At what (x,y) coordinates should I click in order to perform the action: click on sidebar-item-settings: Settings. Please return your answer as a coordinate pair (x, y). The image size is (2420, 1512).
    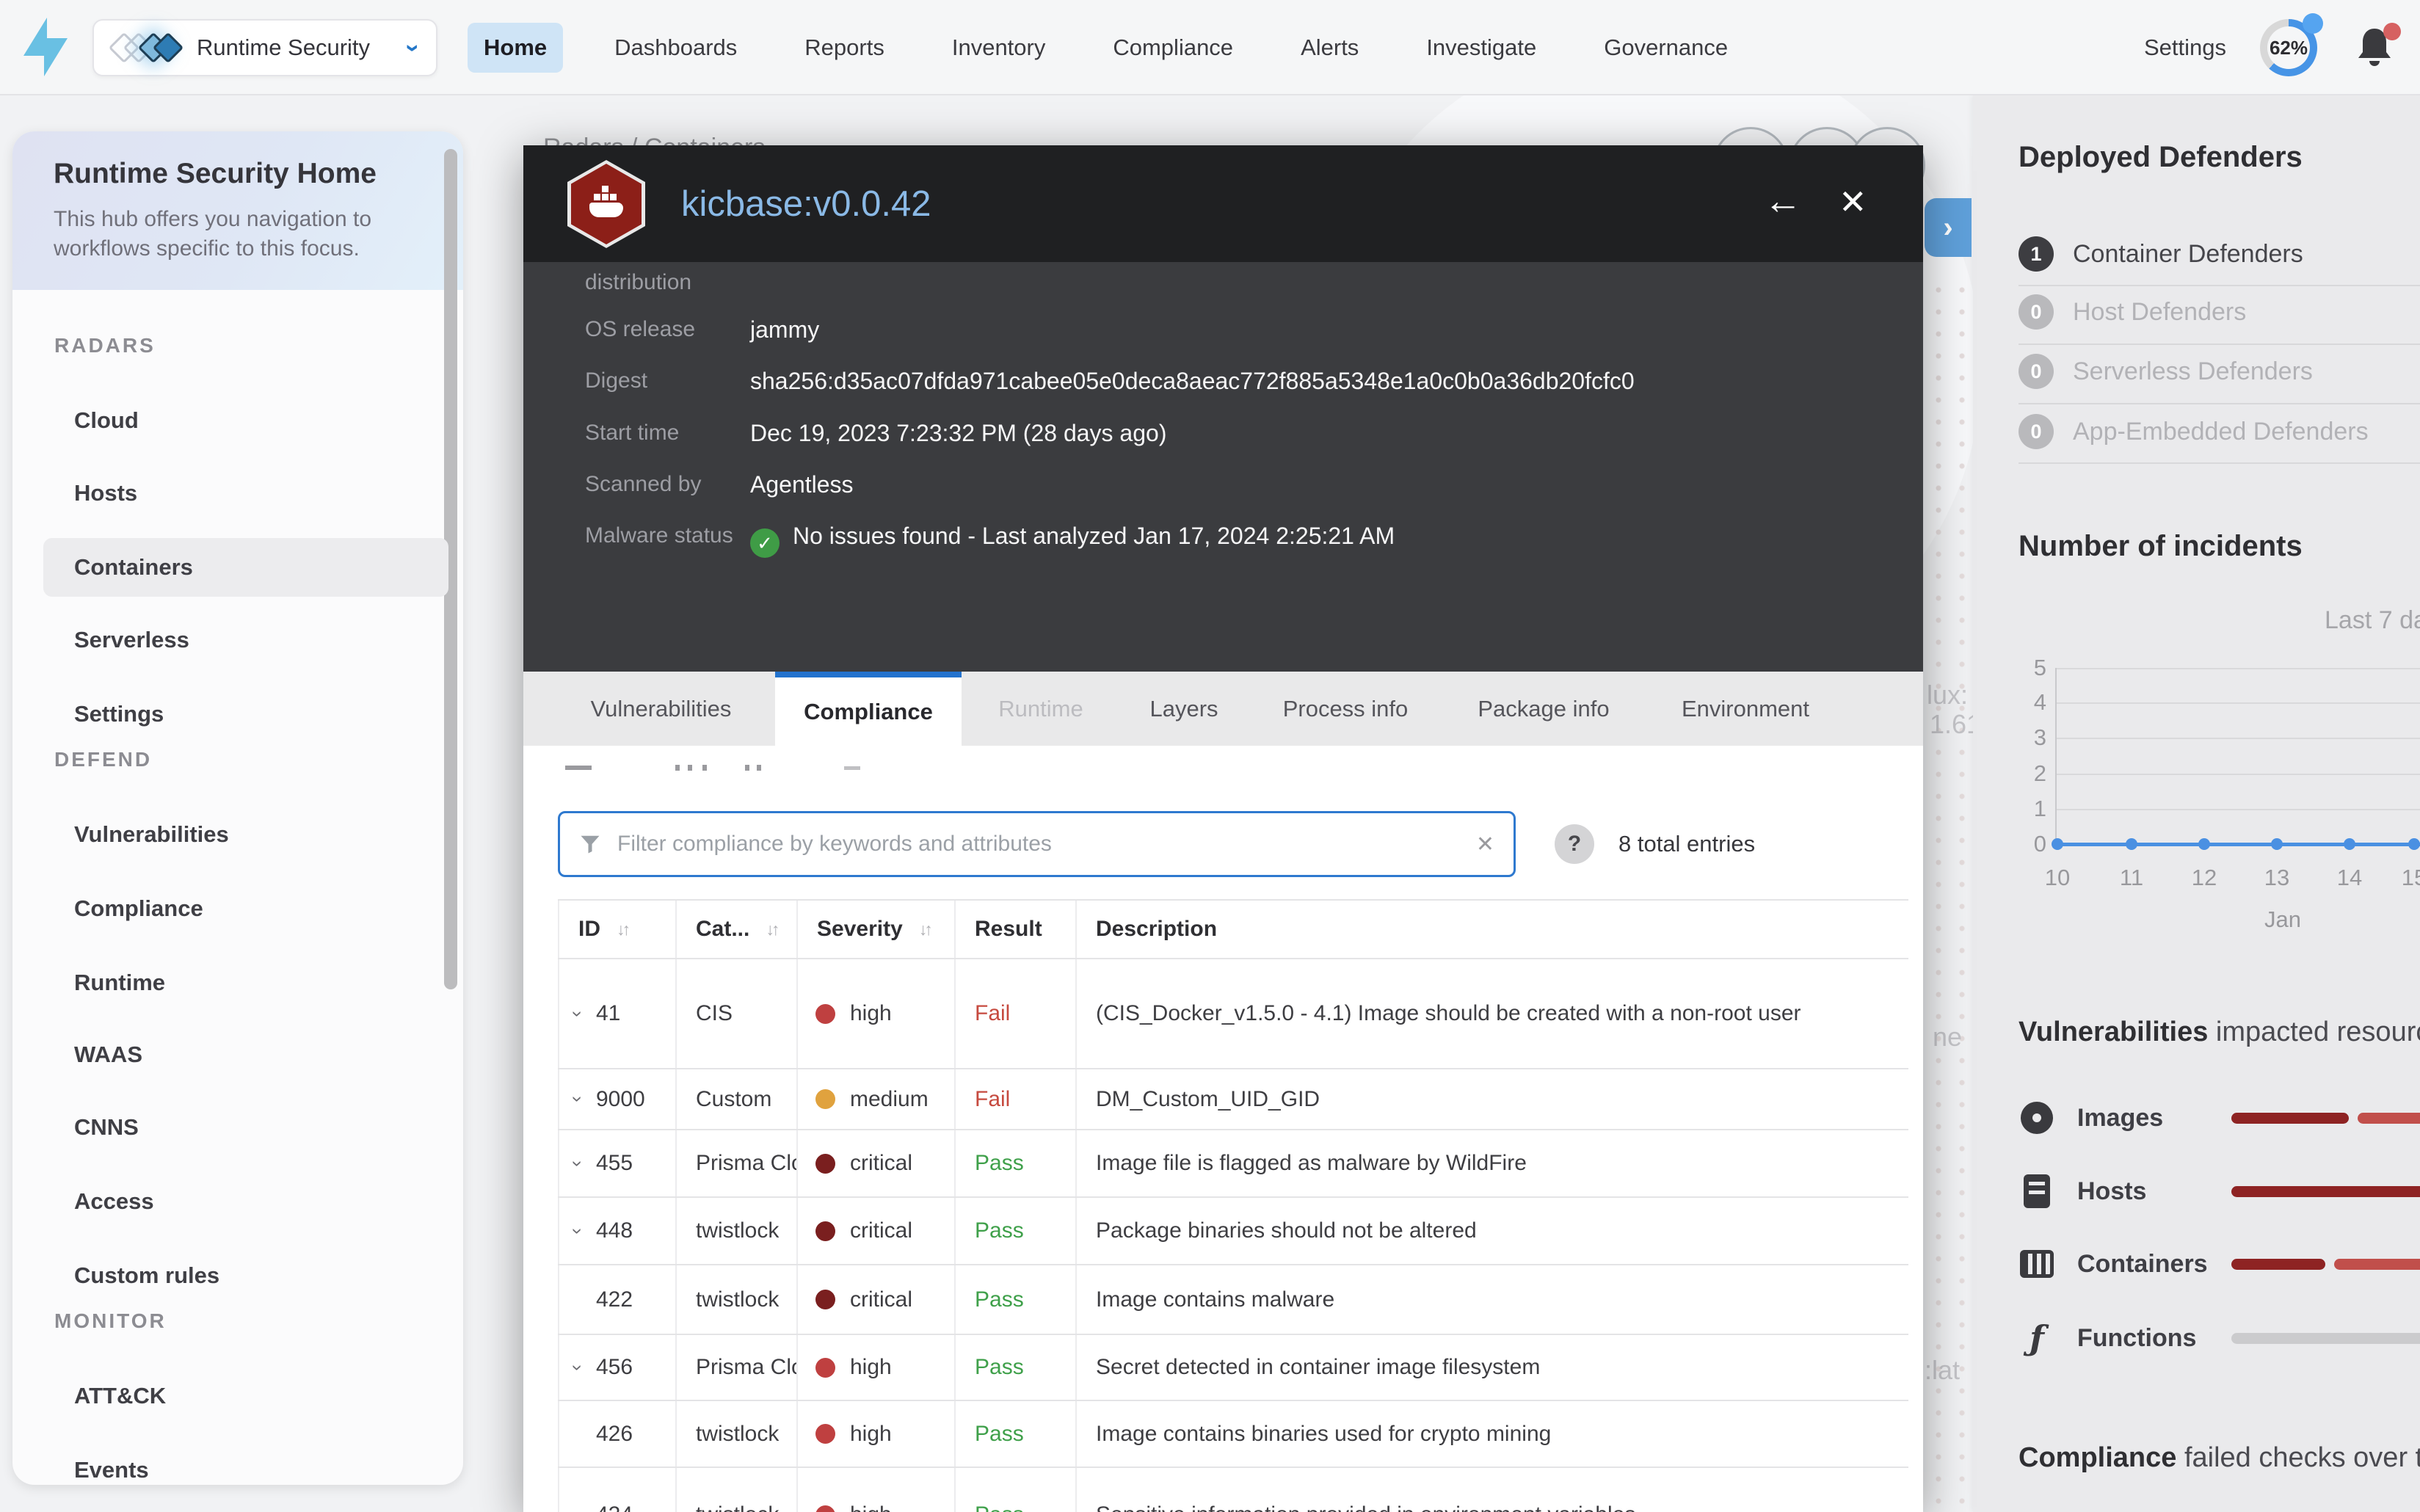
    Looking at the image, I should click on (119, 714).